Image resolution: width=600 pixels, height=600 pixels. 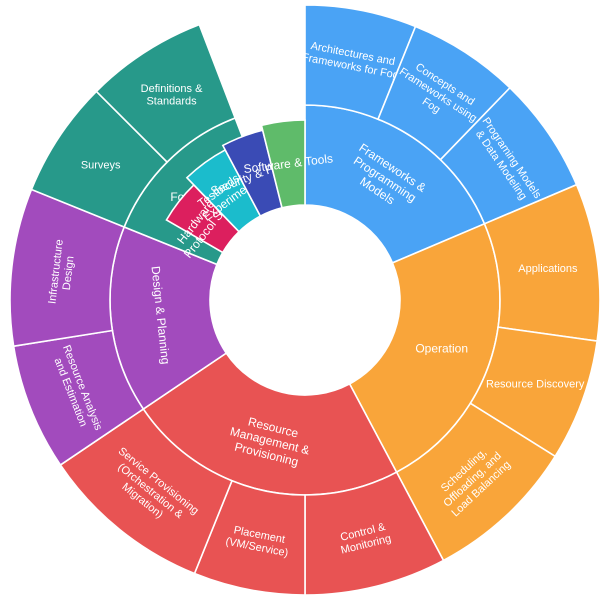 I want to click on label-surveys: Surveys, so click(x=101, y=166).